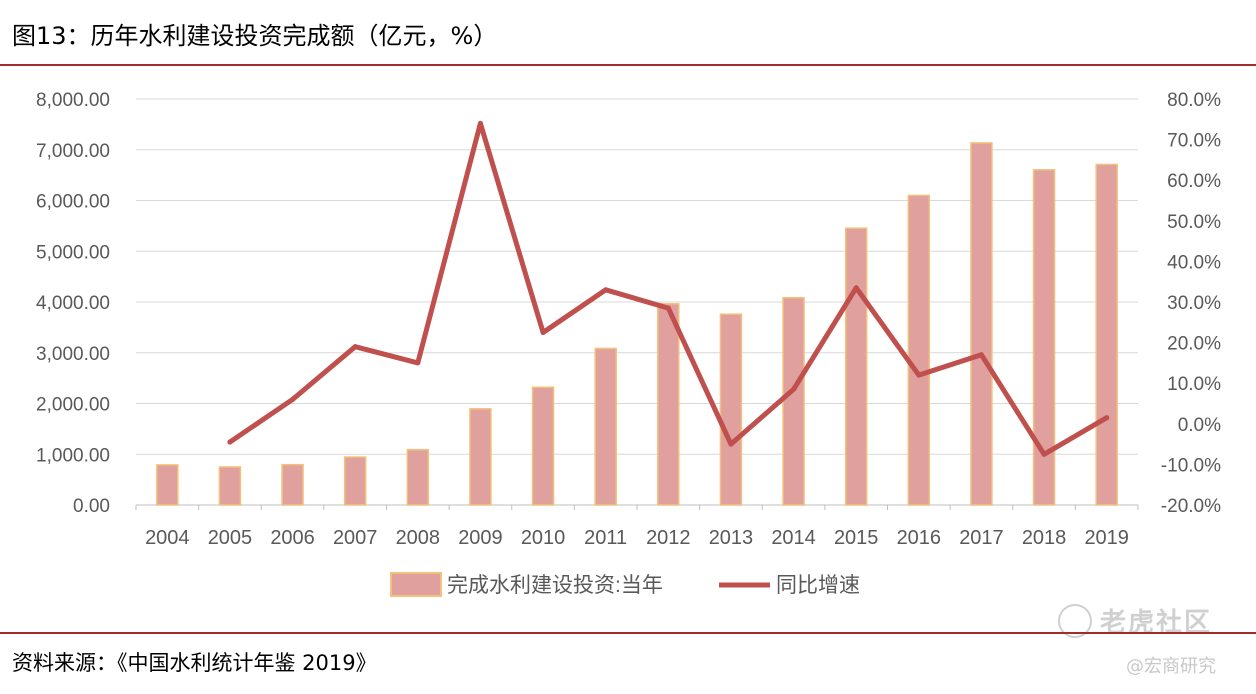  Describe the element at coordinates (668, 538) in the screenshot. I see `x-tick-label: 2012` at that location.